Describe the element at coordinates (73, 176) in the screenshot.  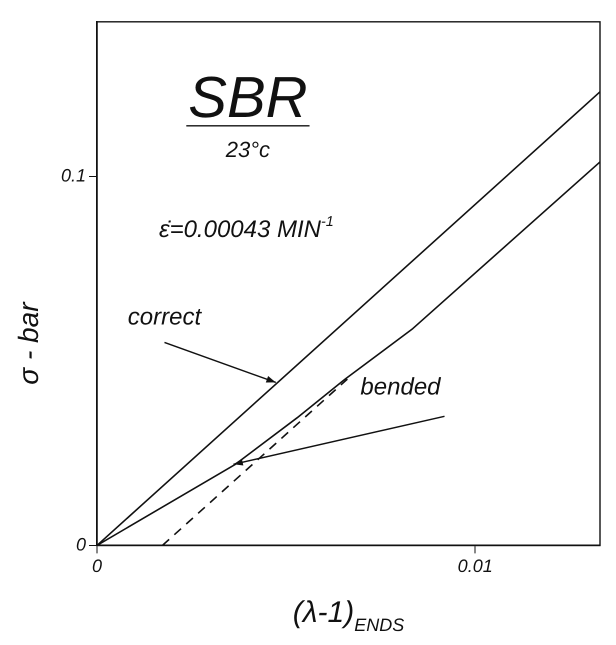
I see `y-tick-label: 0.1` at that location.